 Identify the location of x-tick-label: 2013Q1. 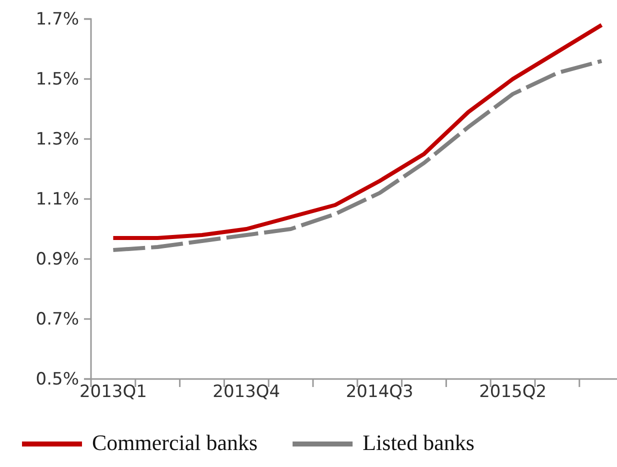
(113, 392).